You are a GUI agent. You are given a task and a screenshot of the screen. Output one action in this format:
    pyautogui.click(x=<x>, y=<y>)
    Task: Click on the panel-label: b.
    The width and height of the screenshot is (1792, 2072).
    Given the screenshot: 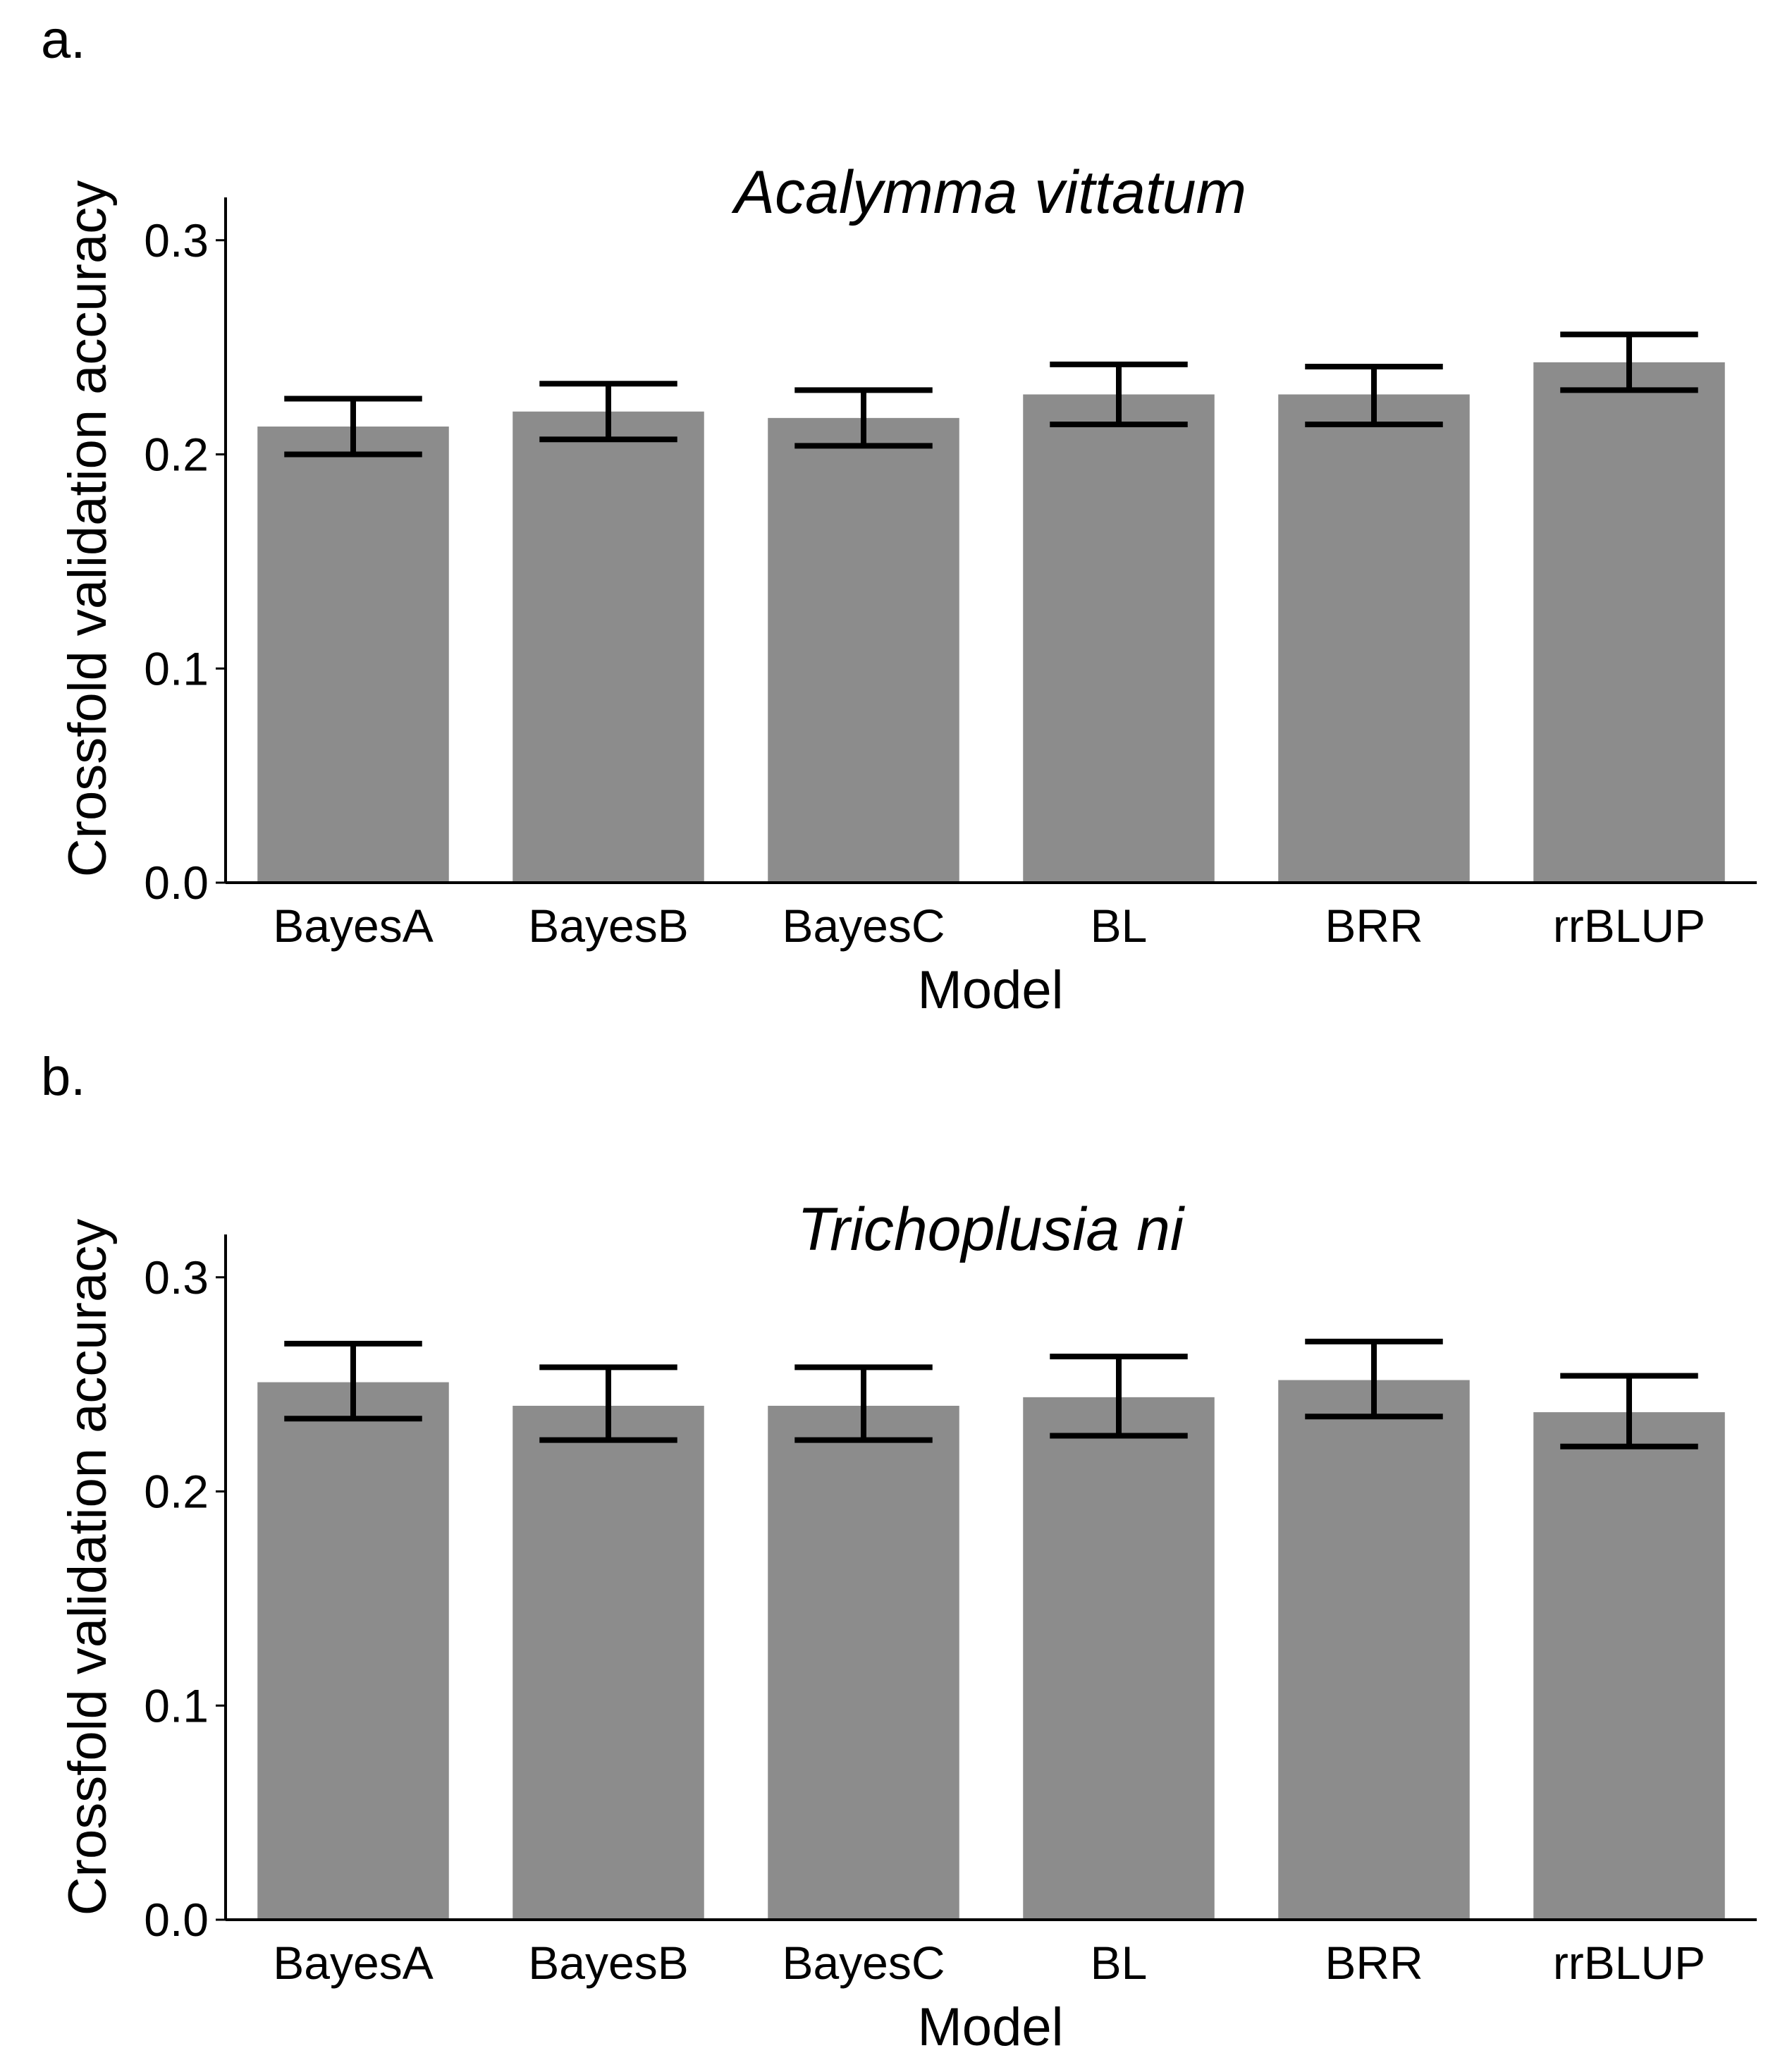 What is the action you would take?
    pyautogui.click(x=63, y=1077)
    